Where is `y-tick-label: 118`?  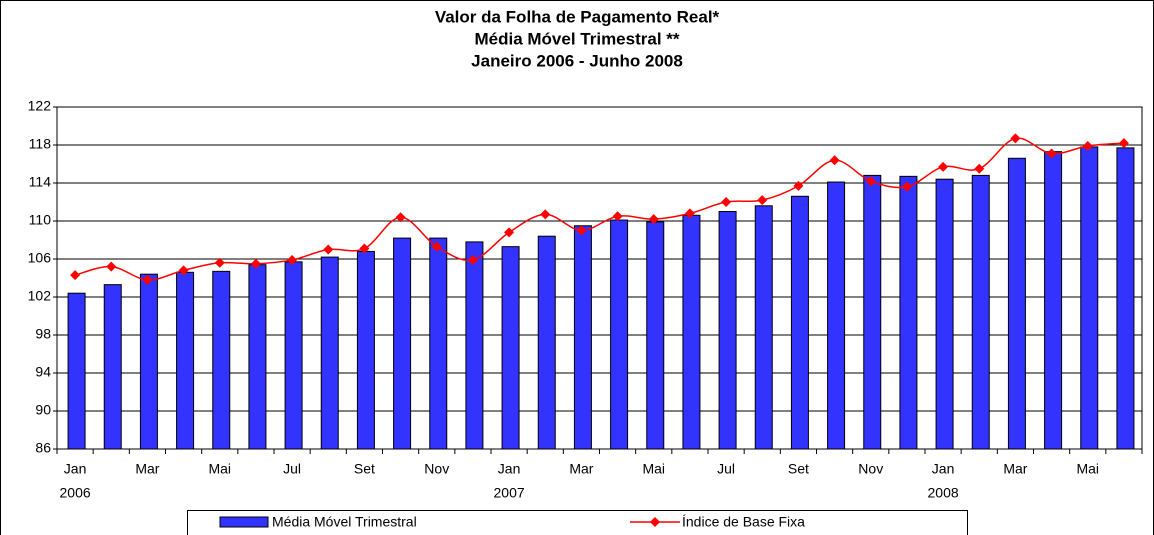
y-tick-label: 118 is located at coordinates (40, 144).